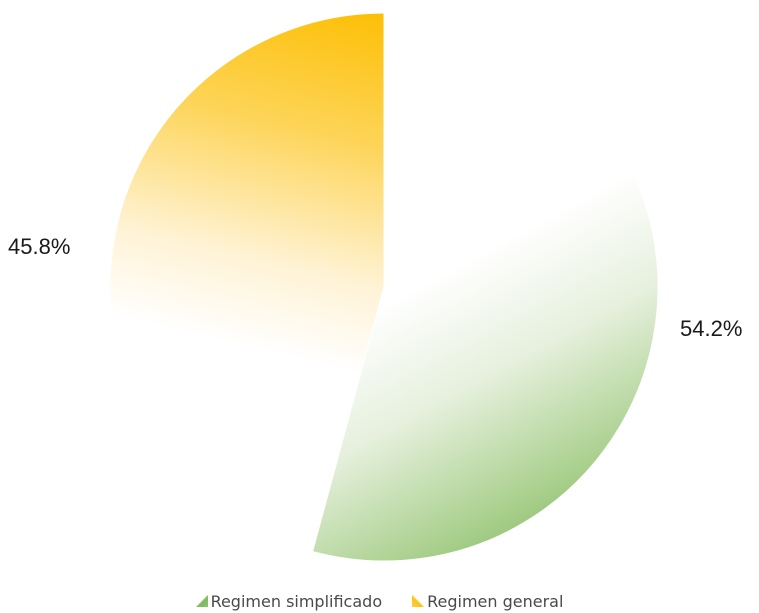 The height and width of the screenshot is (613, 759). What do you see at coordinates (711, 328) in the screenshot?
I see `slice-label-regimen-simplificado: 54.2%` at bounding box center [711, 328].